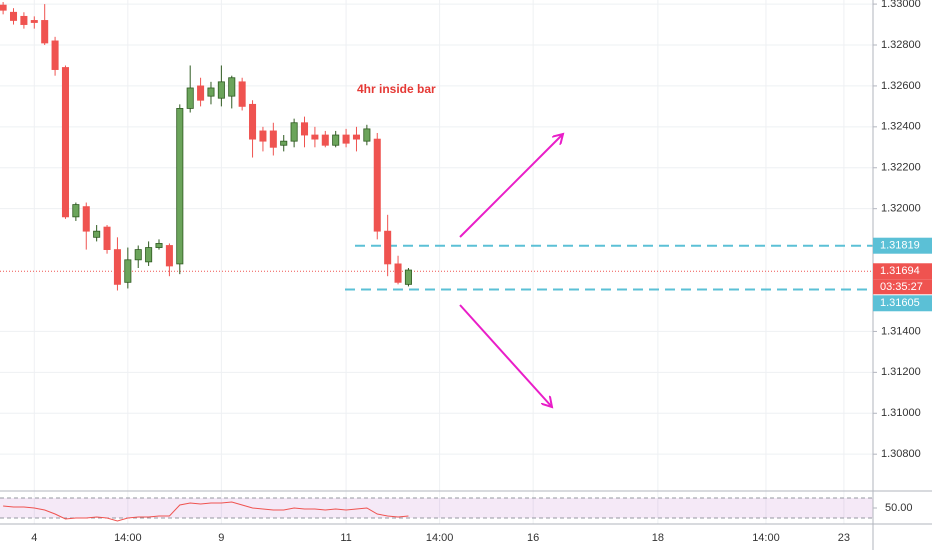 Image resolution: width=932 pixels, height=555 pixels. I want to click on last-price-box, so click(902, 271).